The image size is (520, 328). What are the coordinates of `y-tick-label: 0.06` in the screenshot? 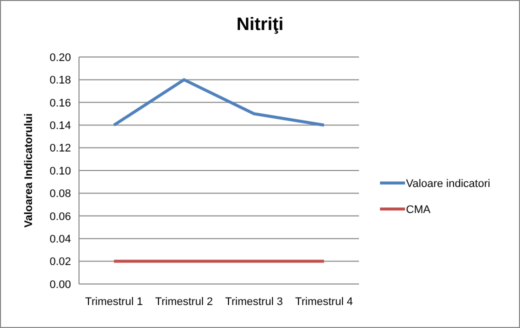 It's located at (60, 216).